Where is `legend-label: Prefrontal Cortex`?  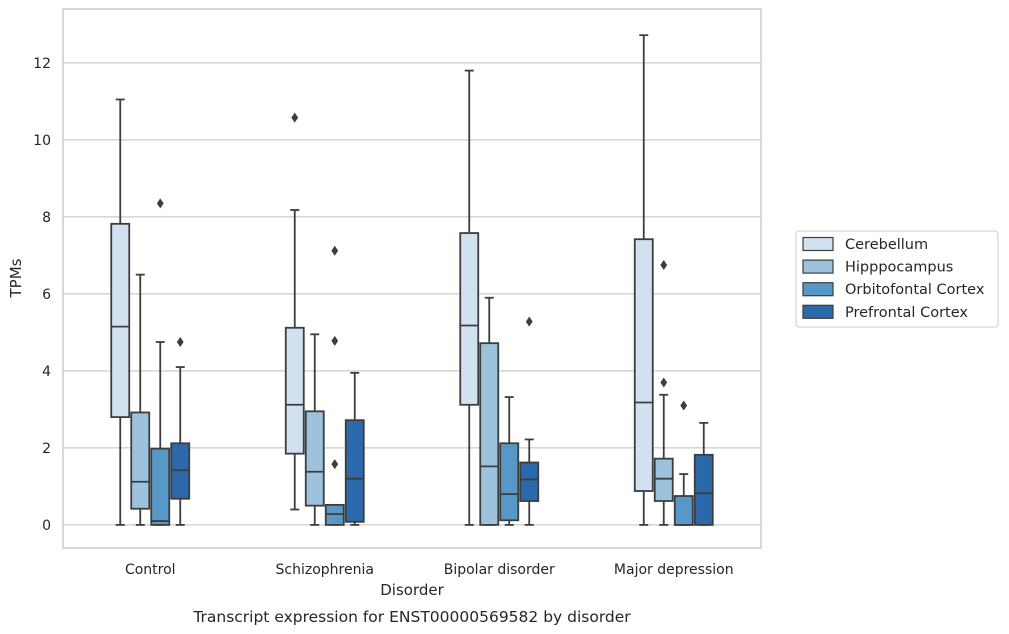 legend-label: Prefrontal Cortex is located at coordinates (906, 313).